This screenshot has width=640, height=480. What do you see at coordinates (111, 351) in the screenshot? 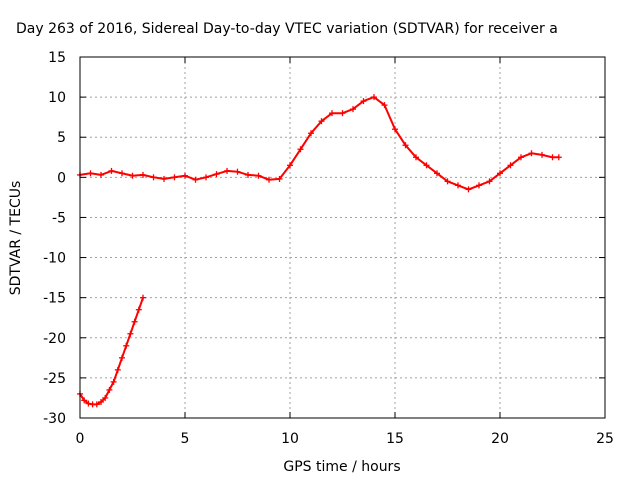
I see `series-2-line` at bounding box center [111, 351].